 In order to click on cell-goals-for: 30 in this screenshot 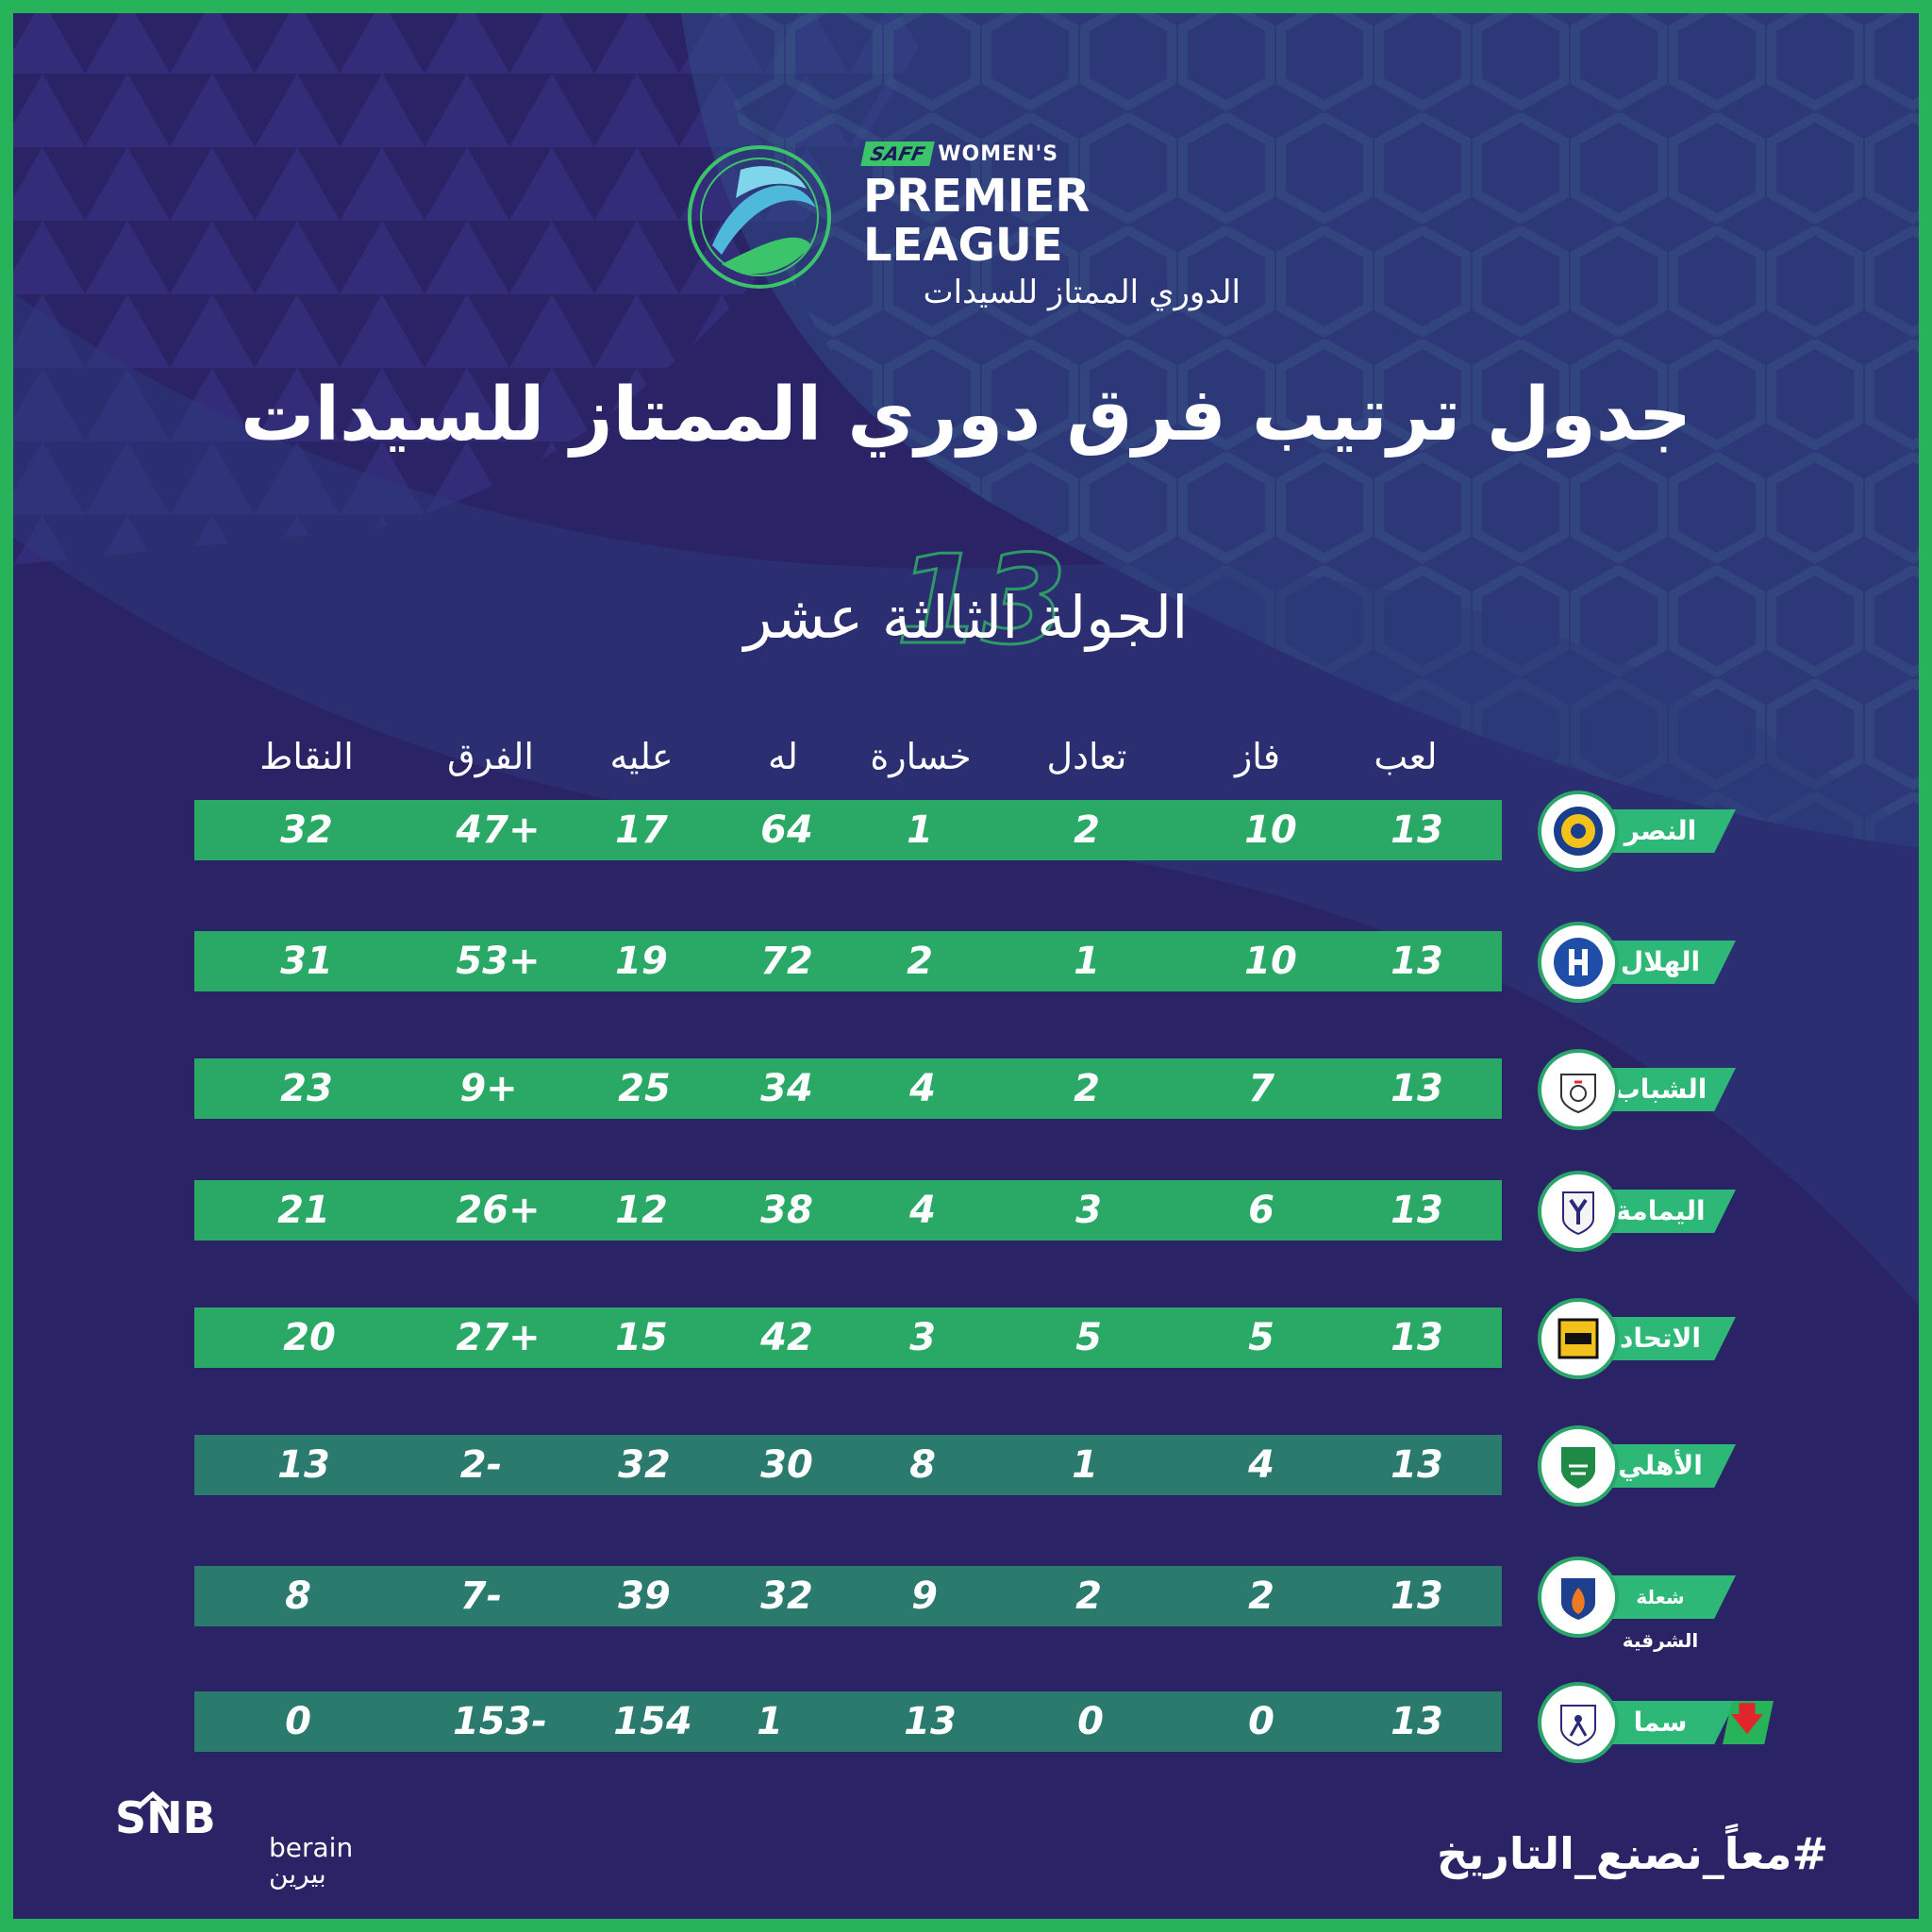, I will do `click(786, 1465)`.